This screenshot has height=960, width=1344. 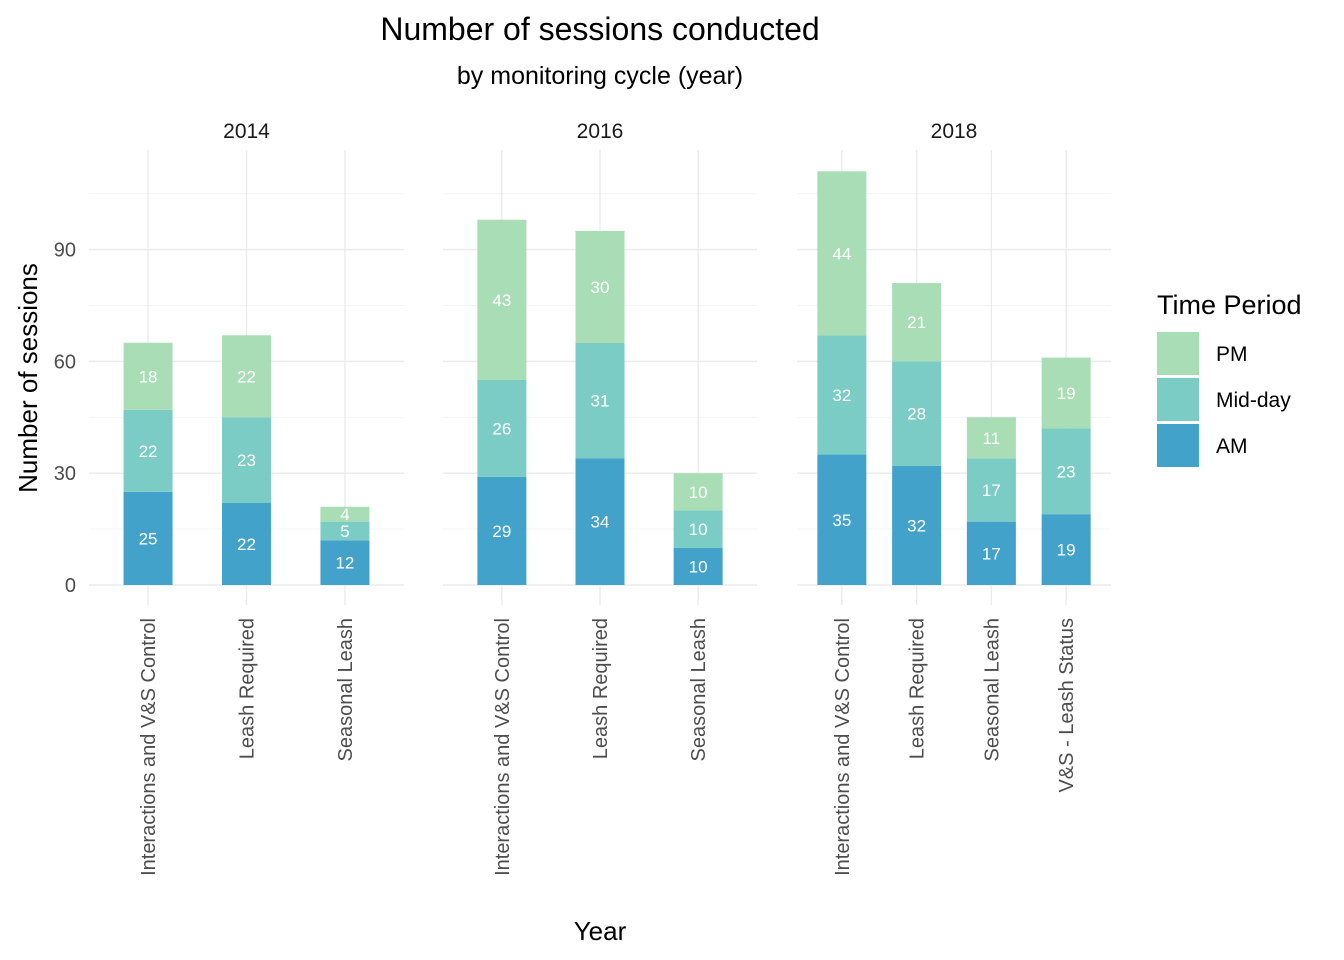 I want to click on bar-value-label: 35, so click(x=841, y=520).